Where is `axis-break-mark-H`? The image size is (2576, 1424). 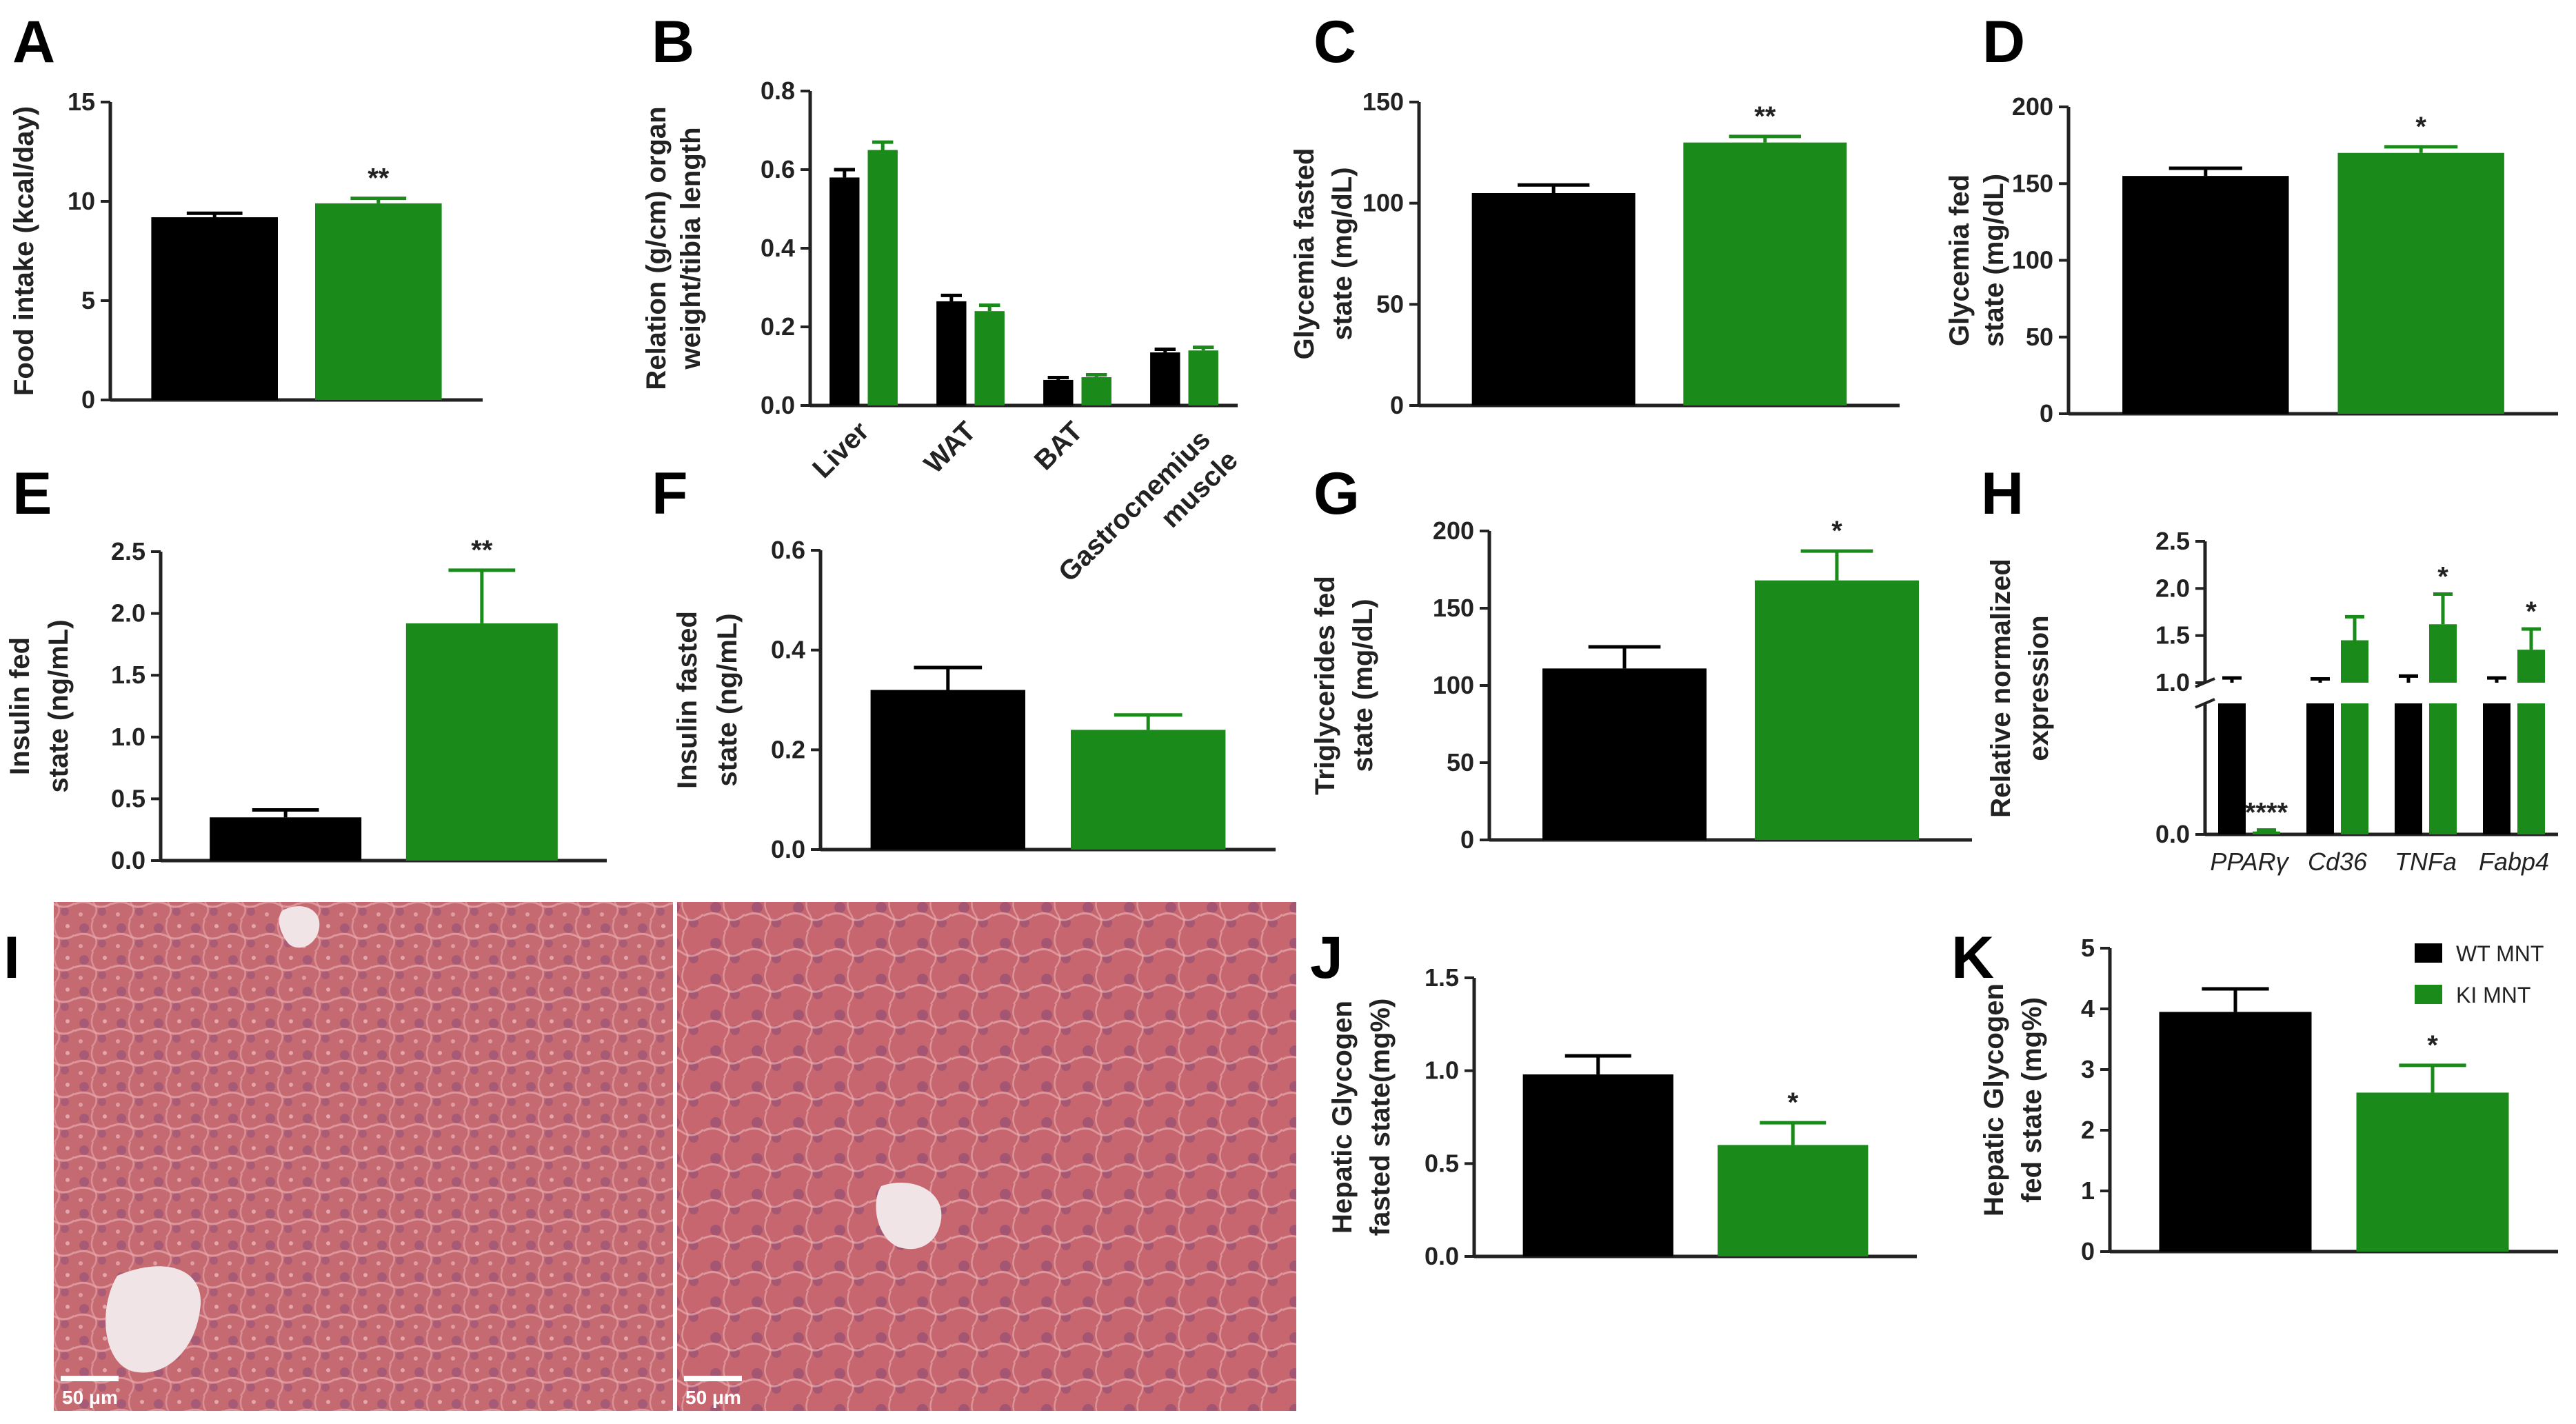 axis-break-mark-H is located at coordinates (2205, 703).